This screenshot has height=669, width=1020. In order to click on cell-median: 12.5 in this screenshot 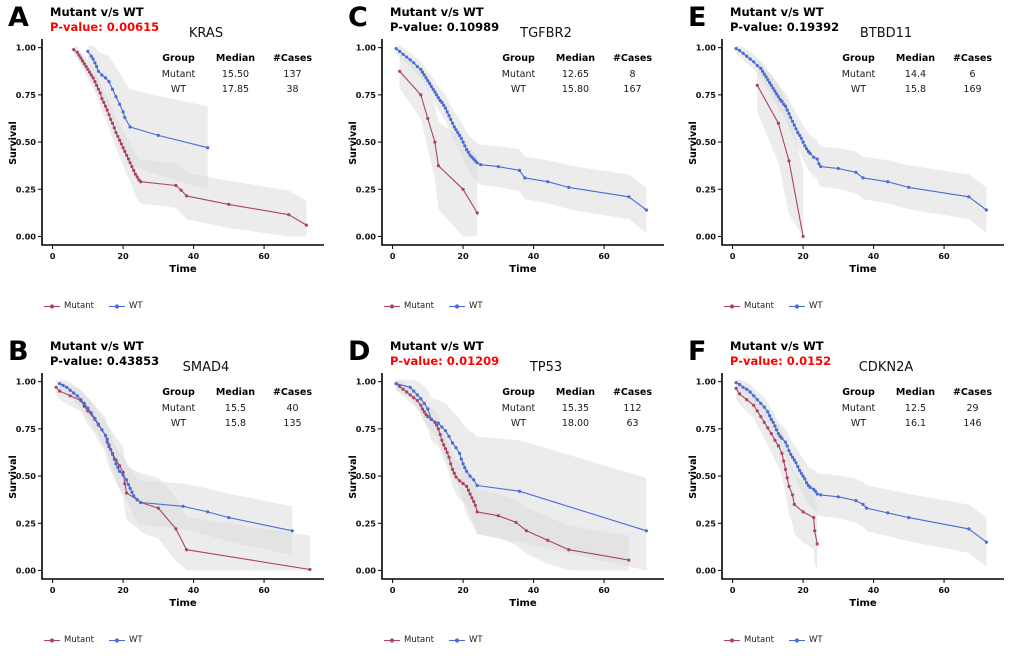, I will do `click(915, 408)`.